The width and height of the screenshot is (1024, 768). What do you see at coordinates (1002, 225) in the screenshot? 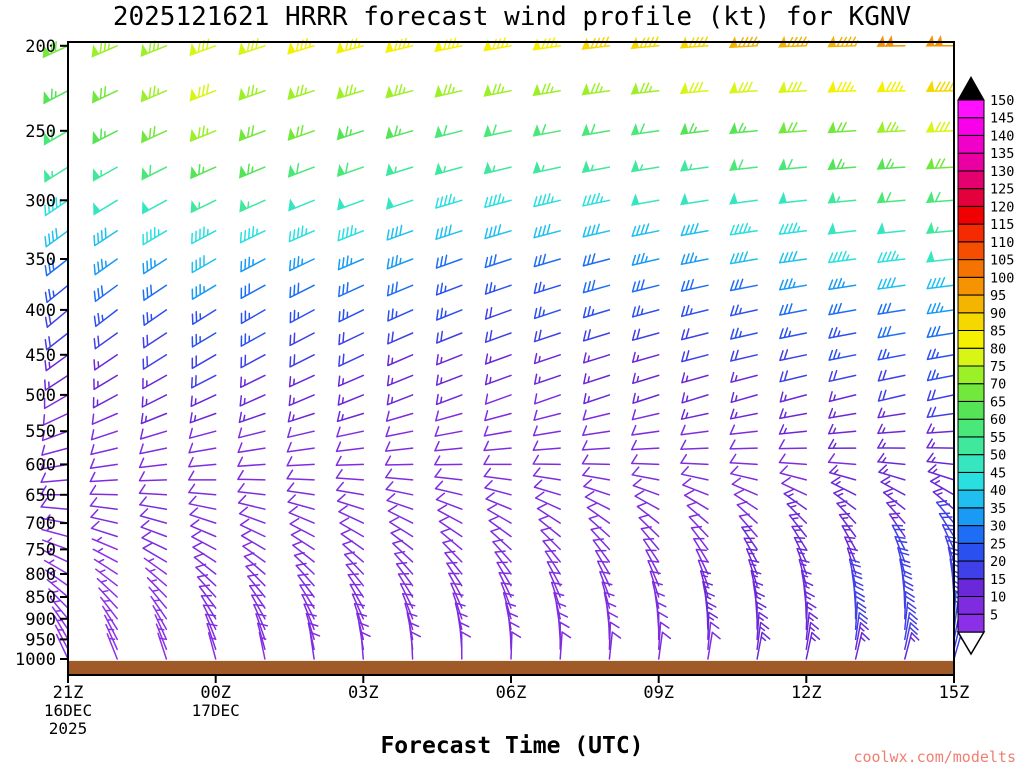
I see `colorbar-label: 115` at bounding box center [1002, 225].